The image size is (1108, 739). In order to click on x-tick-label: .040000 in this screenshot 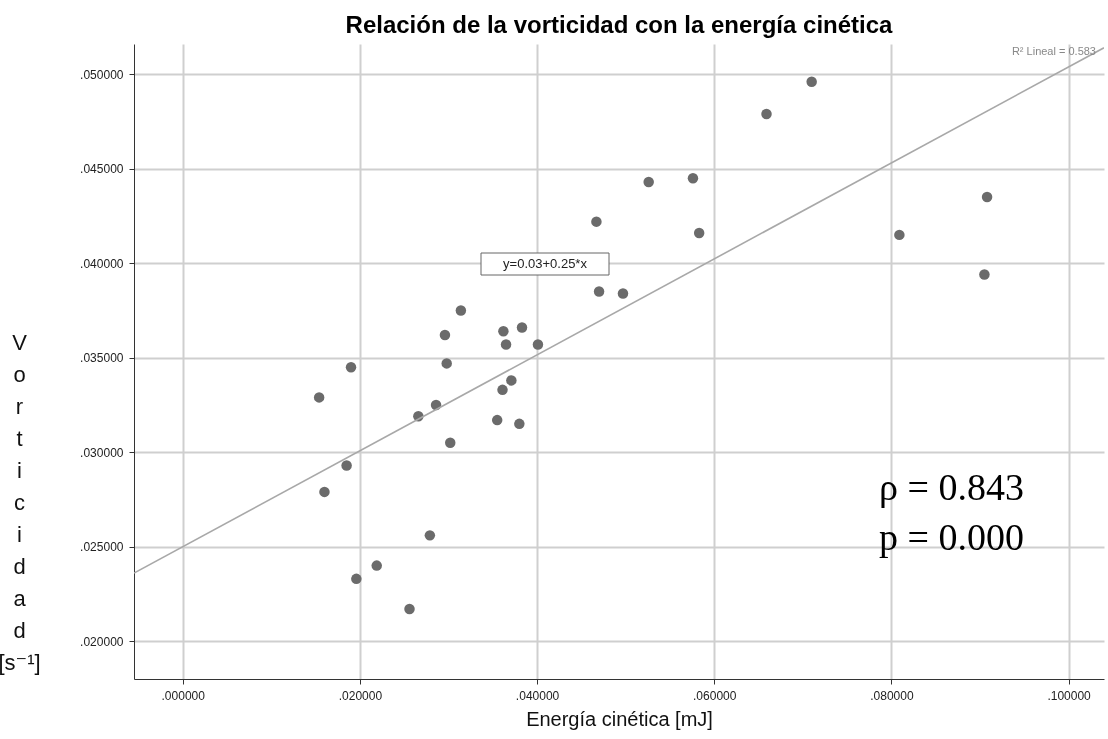, I will do `click(537, 695)`.